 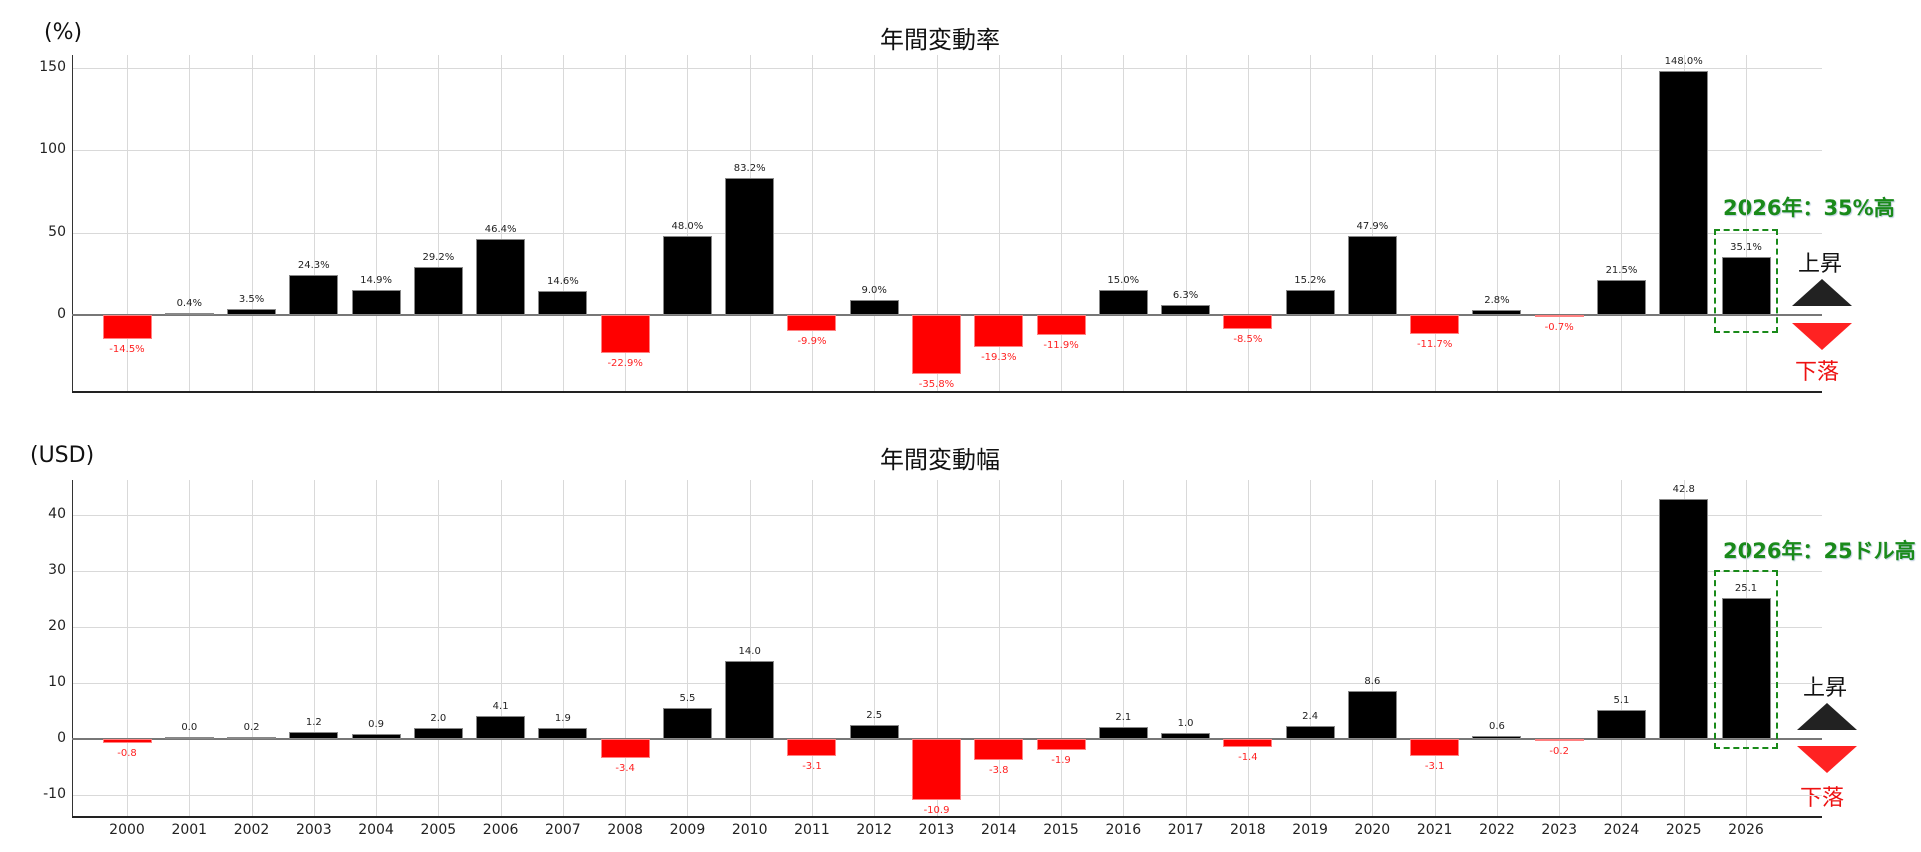 What do you see at coordinates (562, 281) in the screenshot?
I see `data-label: 14.6%` at bounding box center [562, 281].